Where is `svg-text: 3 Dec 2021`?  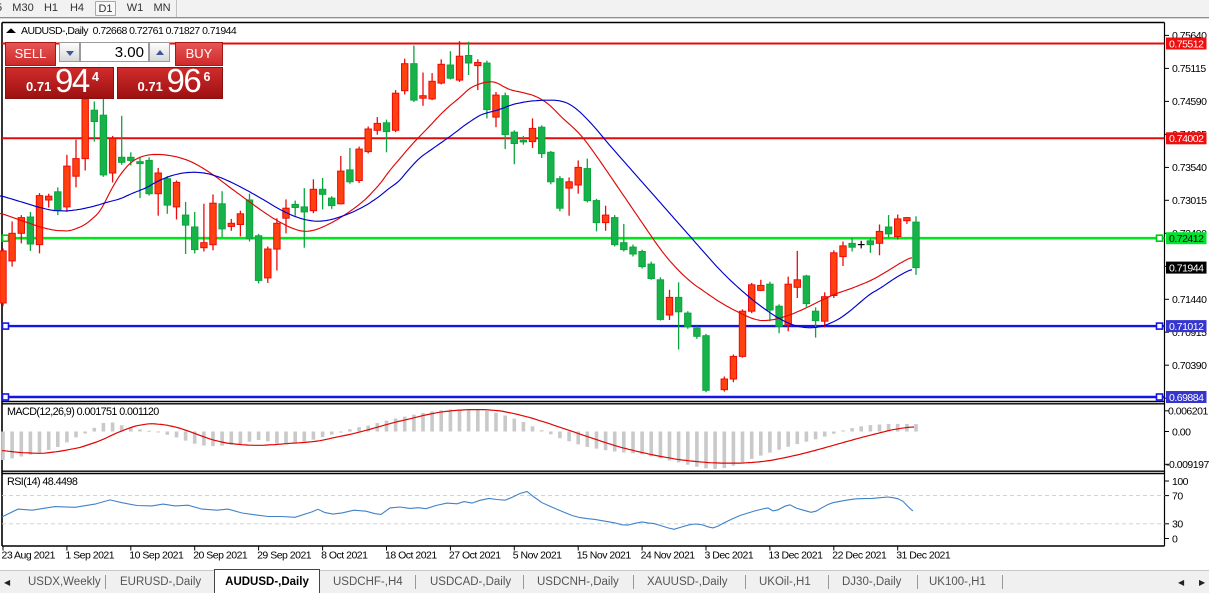
svg-text: 3 Dec 2021 is located at coordinates (729, 556).